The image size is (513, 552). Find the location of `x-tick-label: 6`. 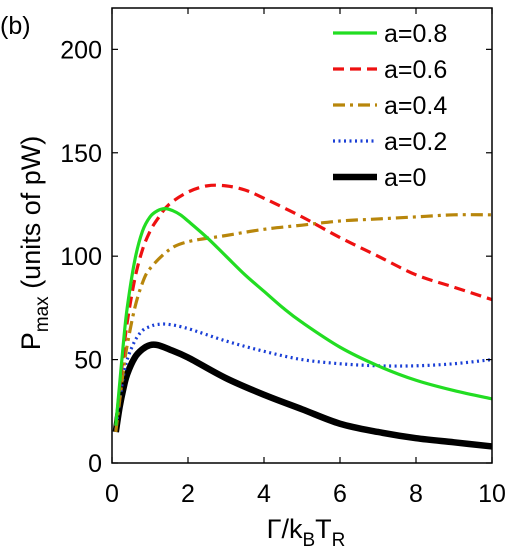

x-tick-label: 6 is located at coordinates (340, 494).